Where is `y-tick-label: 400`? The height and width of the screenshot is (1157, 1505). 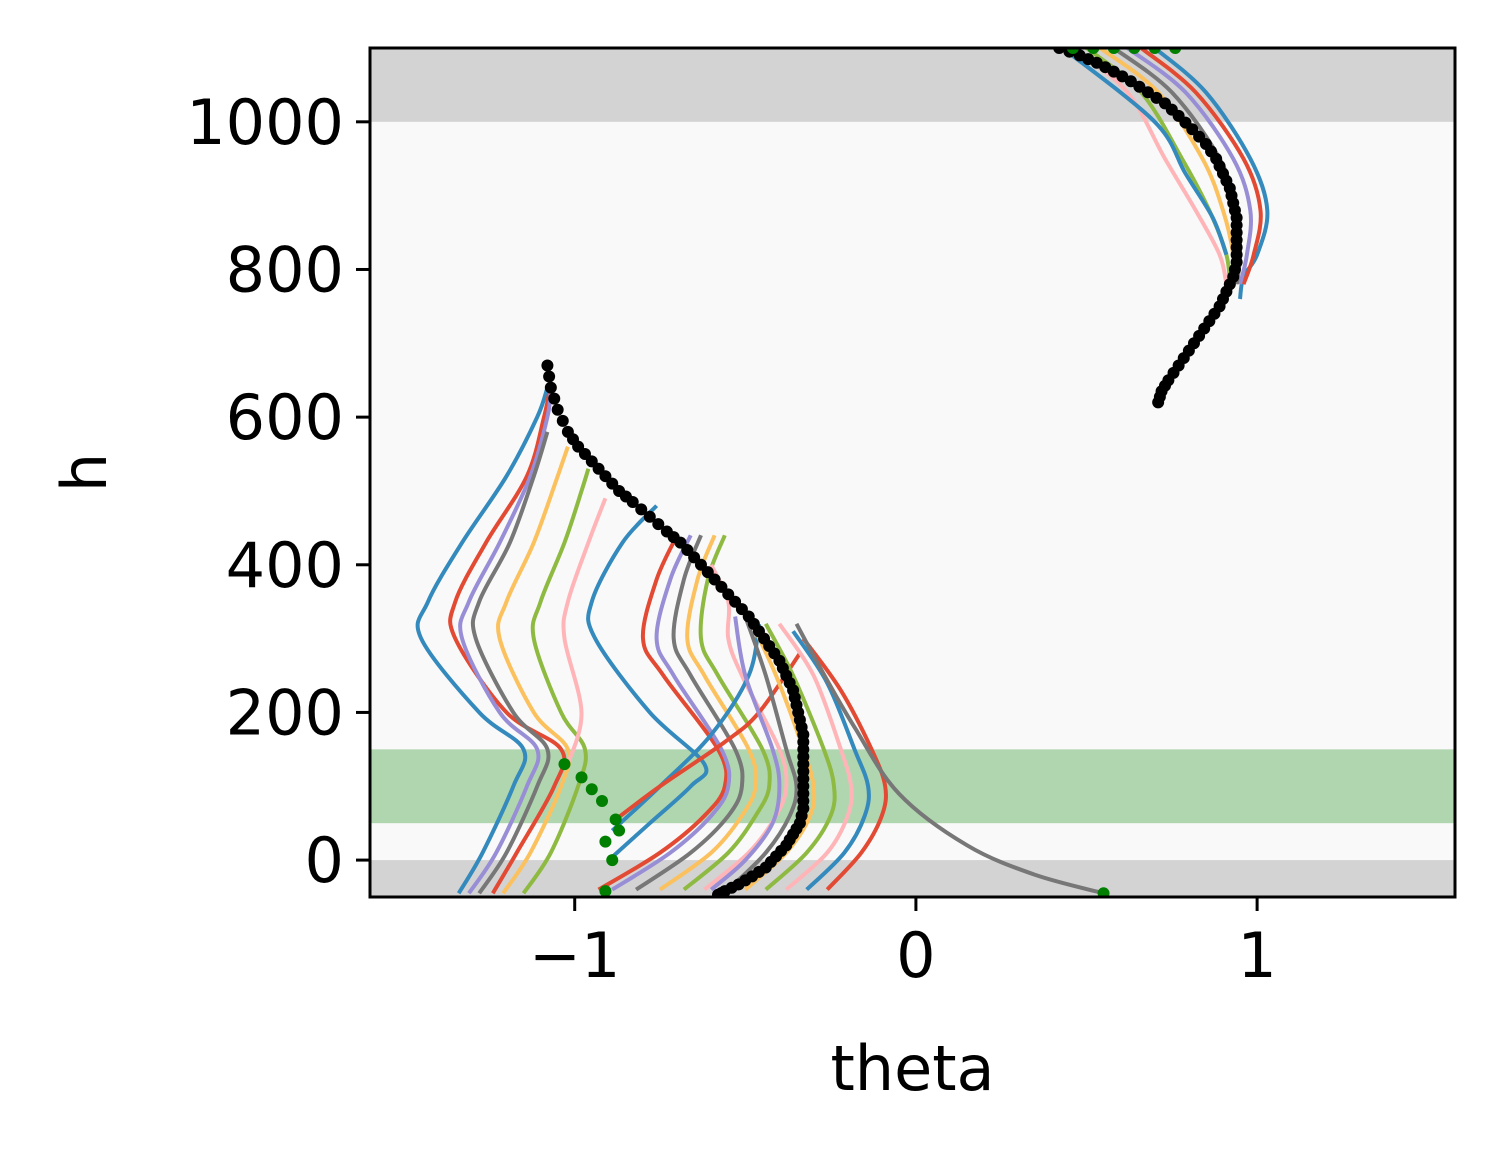 y-tick-label: 400 is located at coordinates (285, 565).